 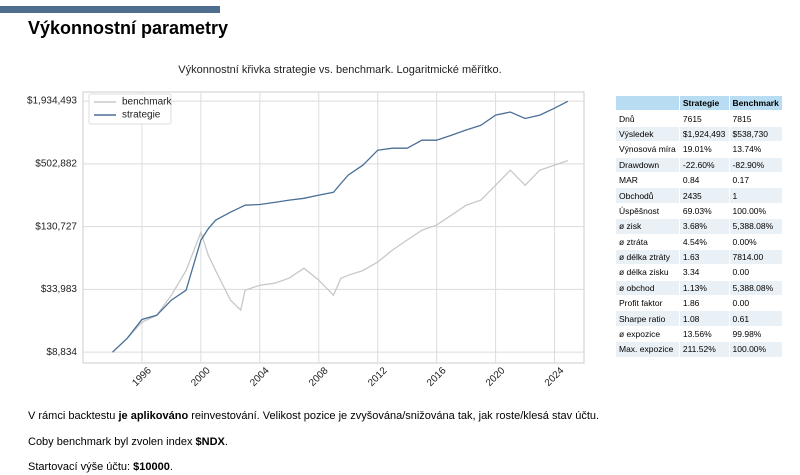 What do you see at coordinates (704, 303) in the screenshot?
I see `table-cell: 1.86` at bounding box center [704, 303].